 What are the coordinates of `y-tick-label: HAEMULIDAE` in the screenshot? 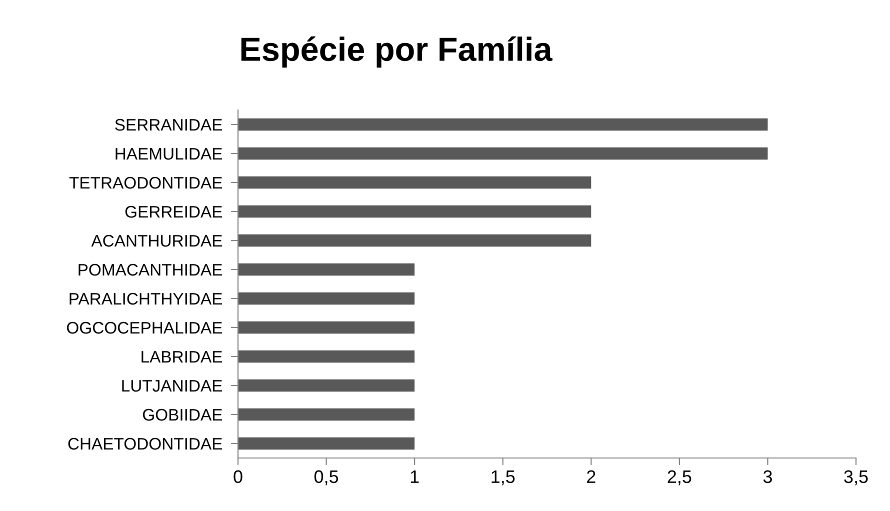 It's located at (169, 154).